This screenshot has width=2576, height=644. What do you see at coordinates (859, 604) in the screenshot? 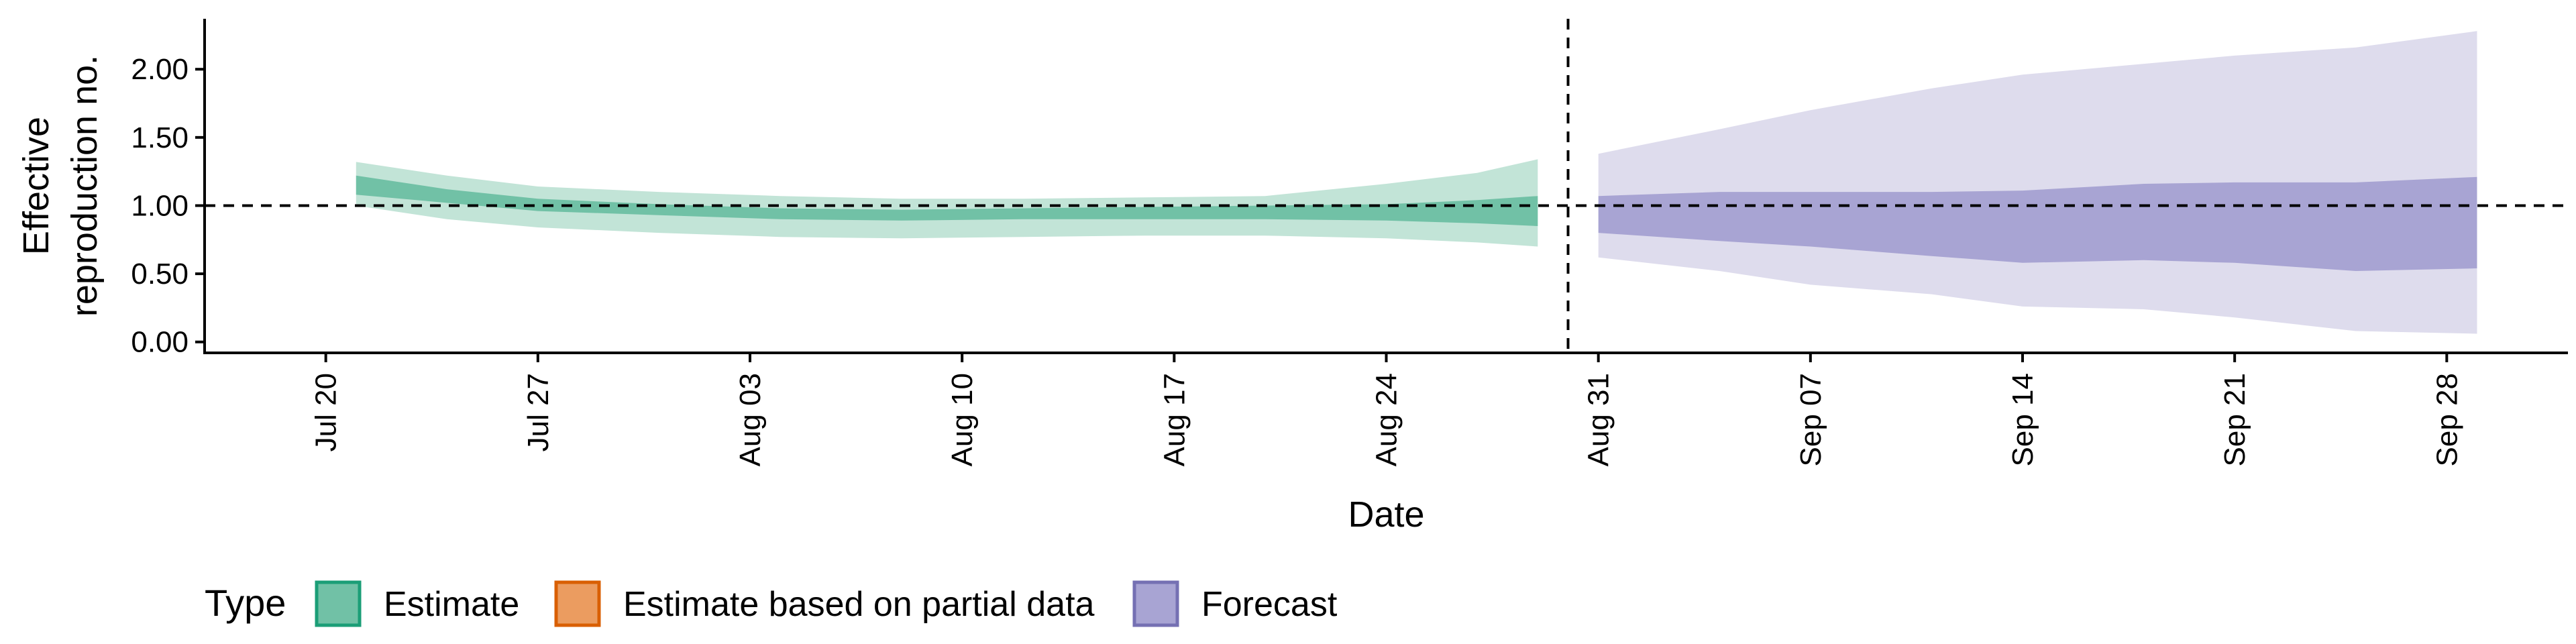
I see `legend-label: Estimate based on partial data` at bounding box center [859, 604].